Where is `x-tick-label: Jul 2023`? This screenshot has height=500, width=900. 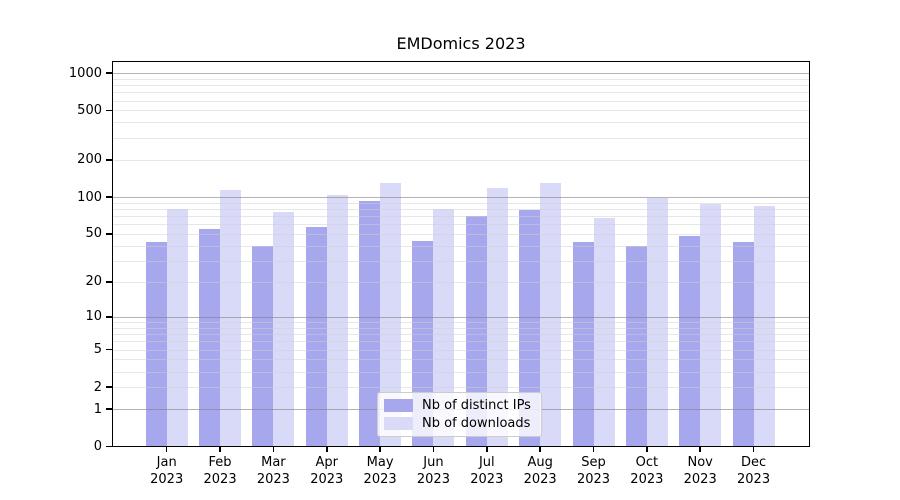 x-tick-label: Jul 2023 is located at coordinates (487, 471).